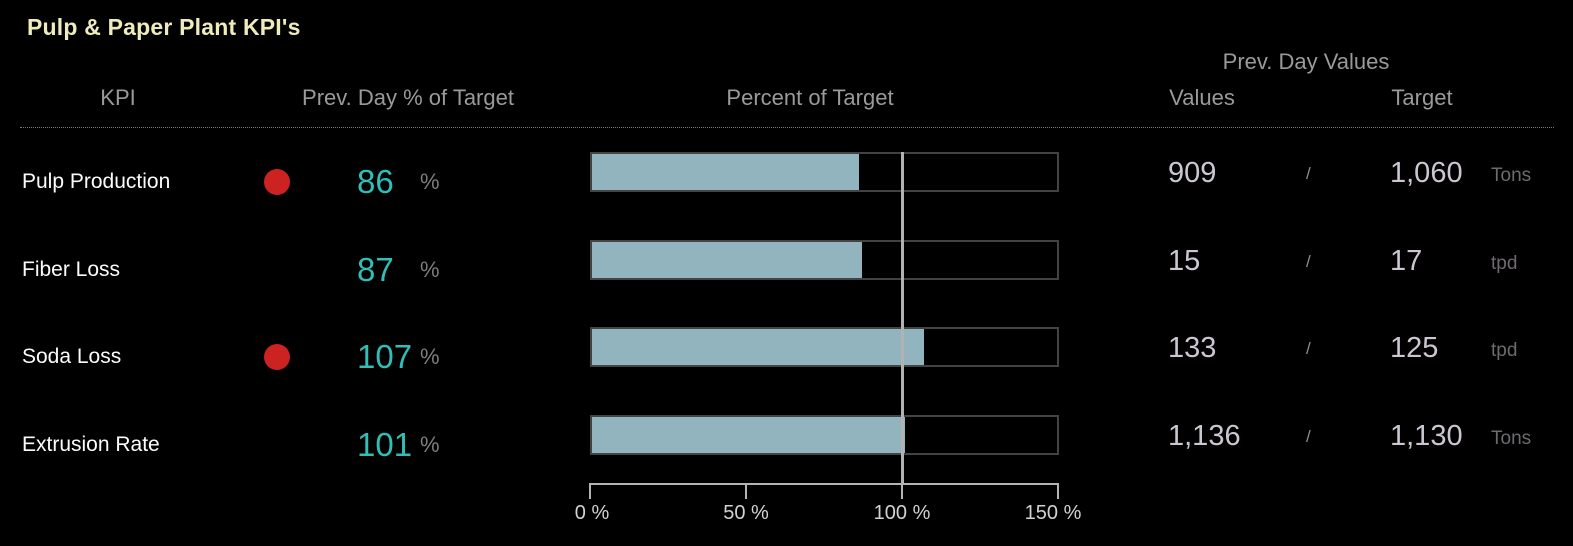 The image size is (1573, 546). What do you see at coordinates (385, 356) in the screenshot?
I see `pct-of-target-value: 107` at bounding box center [385, 356].